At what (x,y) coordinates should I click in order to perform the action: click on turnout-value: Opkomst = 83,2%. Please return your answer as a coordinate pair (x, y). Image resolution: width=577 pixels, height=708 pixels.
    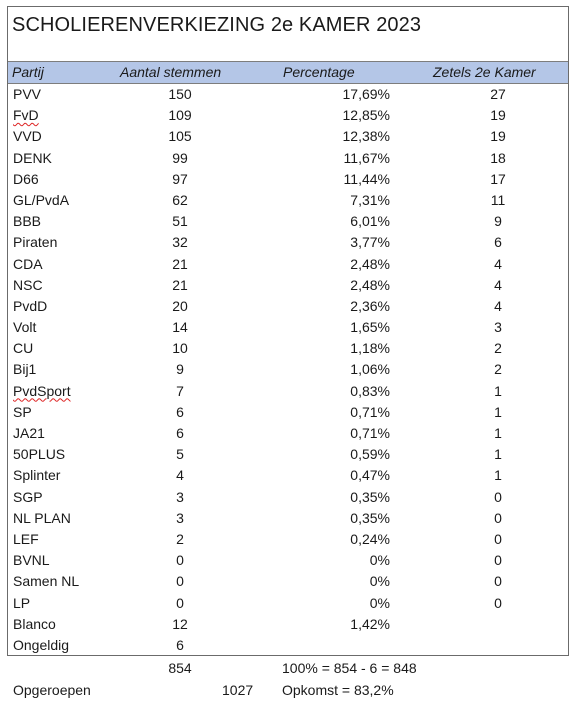
    Looking at the image, I should click on (338, 690).